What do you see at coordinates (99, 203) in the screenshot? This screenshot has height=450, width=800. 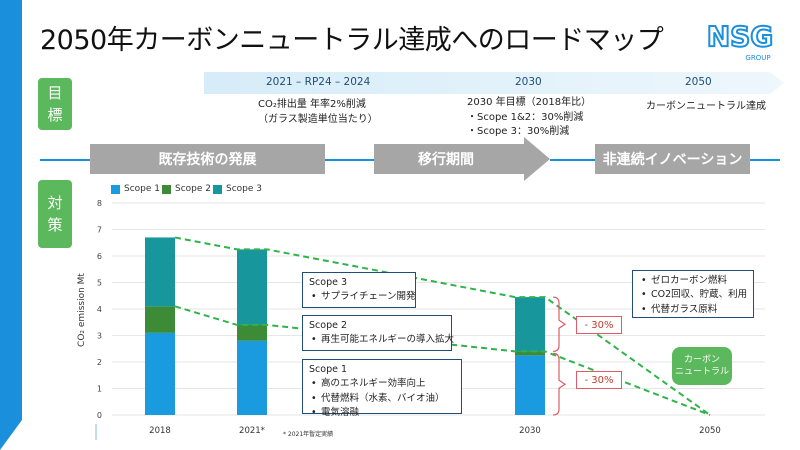 I see `y-tick-label-8: 8` at bounding box center [99, 203].